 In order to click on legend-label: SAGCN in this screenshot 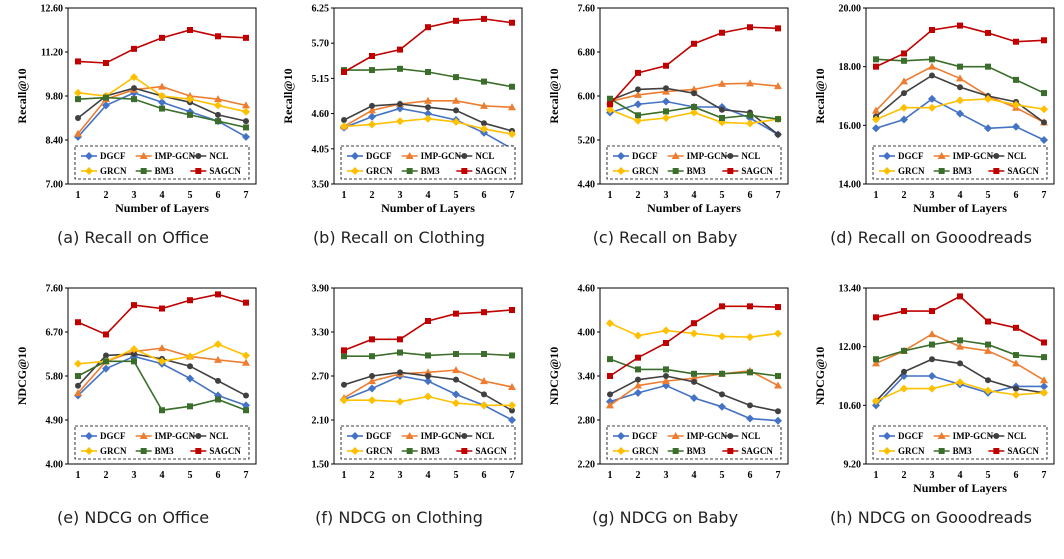, I will do `click(225, 171)`.